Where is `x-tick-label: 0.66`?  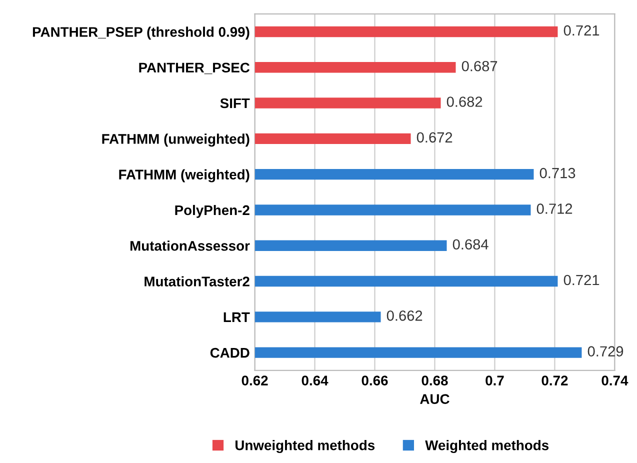 x-tick-label: 0.66 is located at coordinates (375, 381).